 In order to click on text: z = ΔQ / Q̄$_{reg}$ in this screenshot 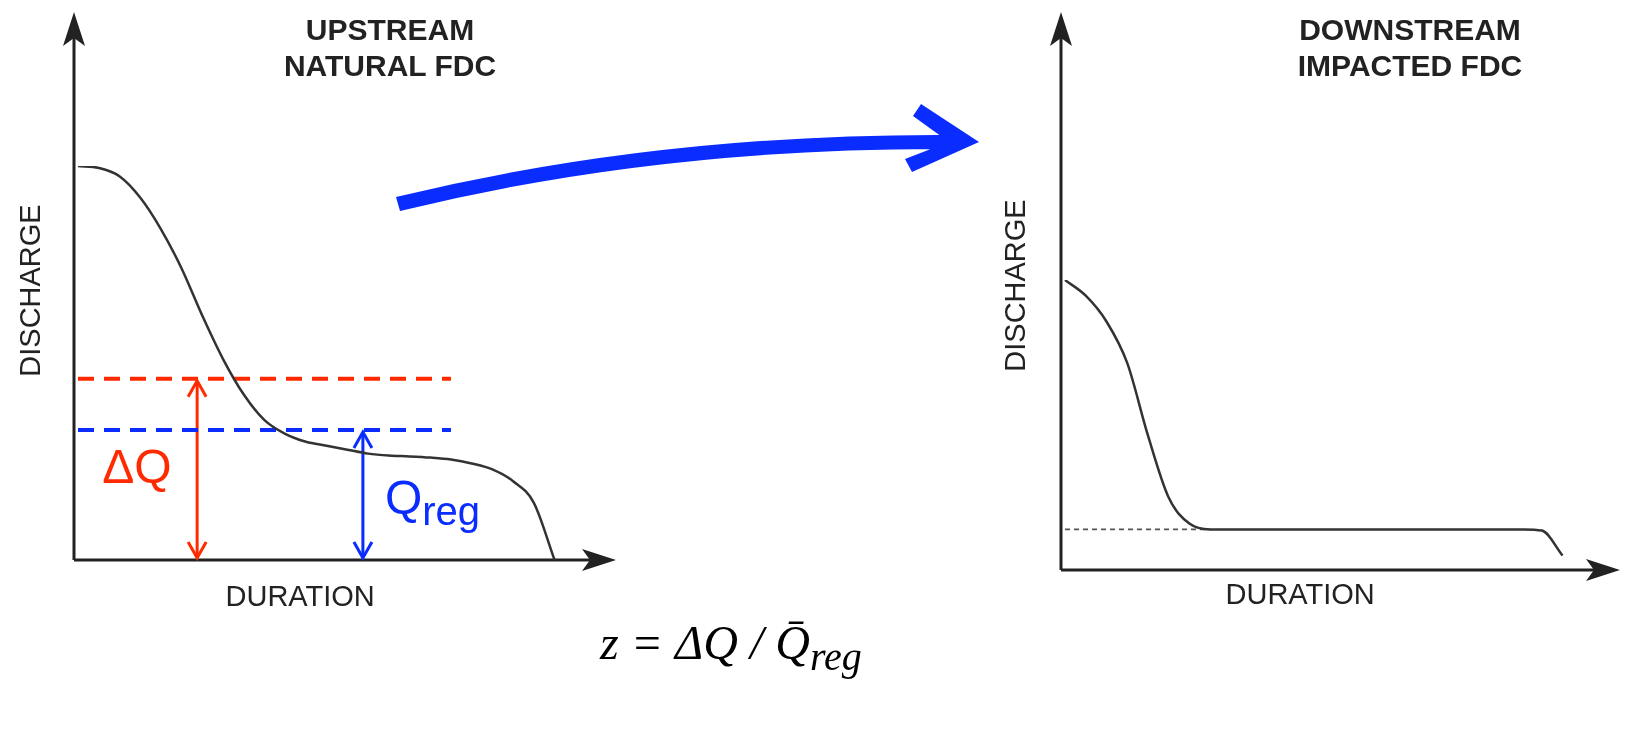, I will do `click(731, 647)`.